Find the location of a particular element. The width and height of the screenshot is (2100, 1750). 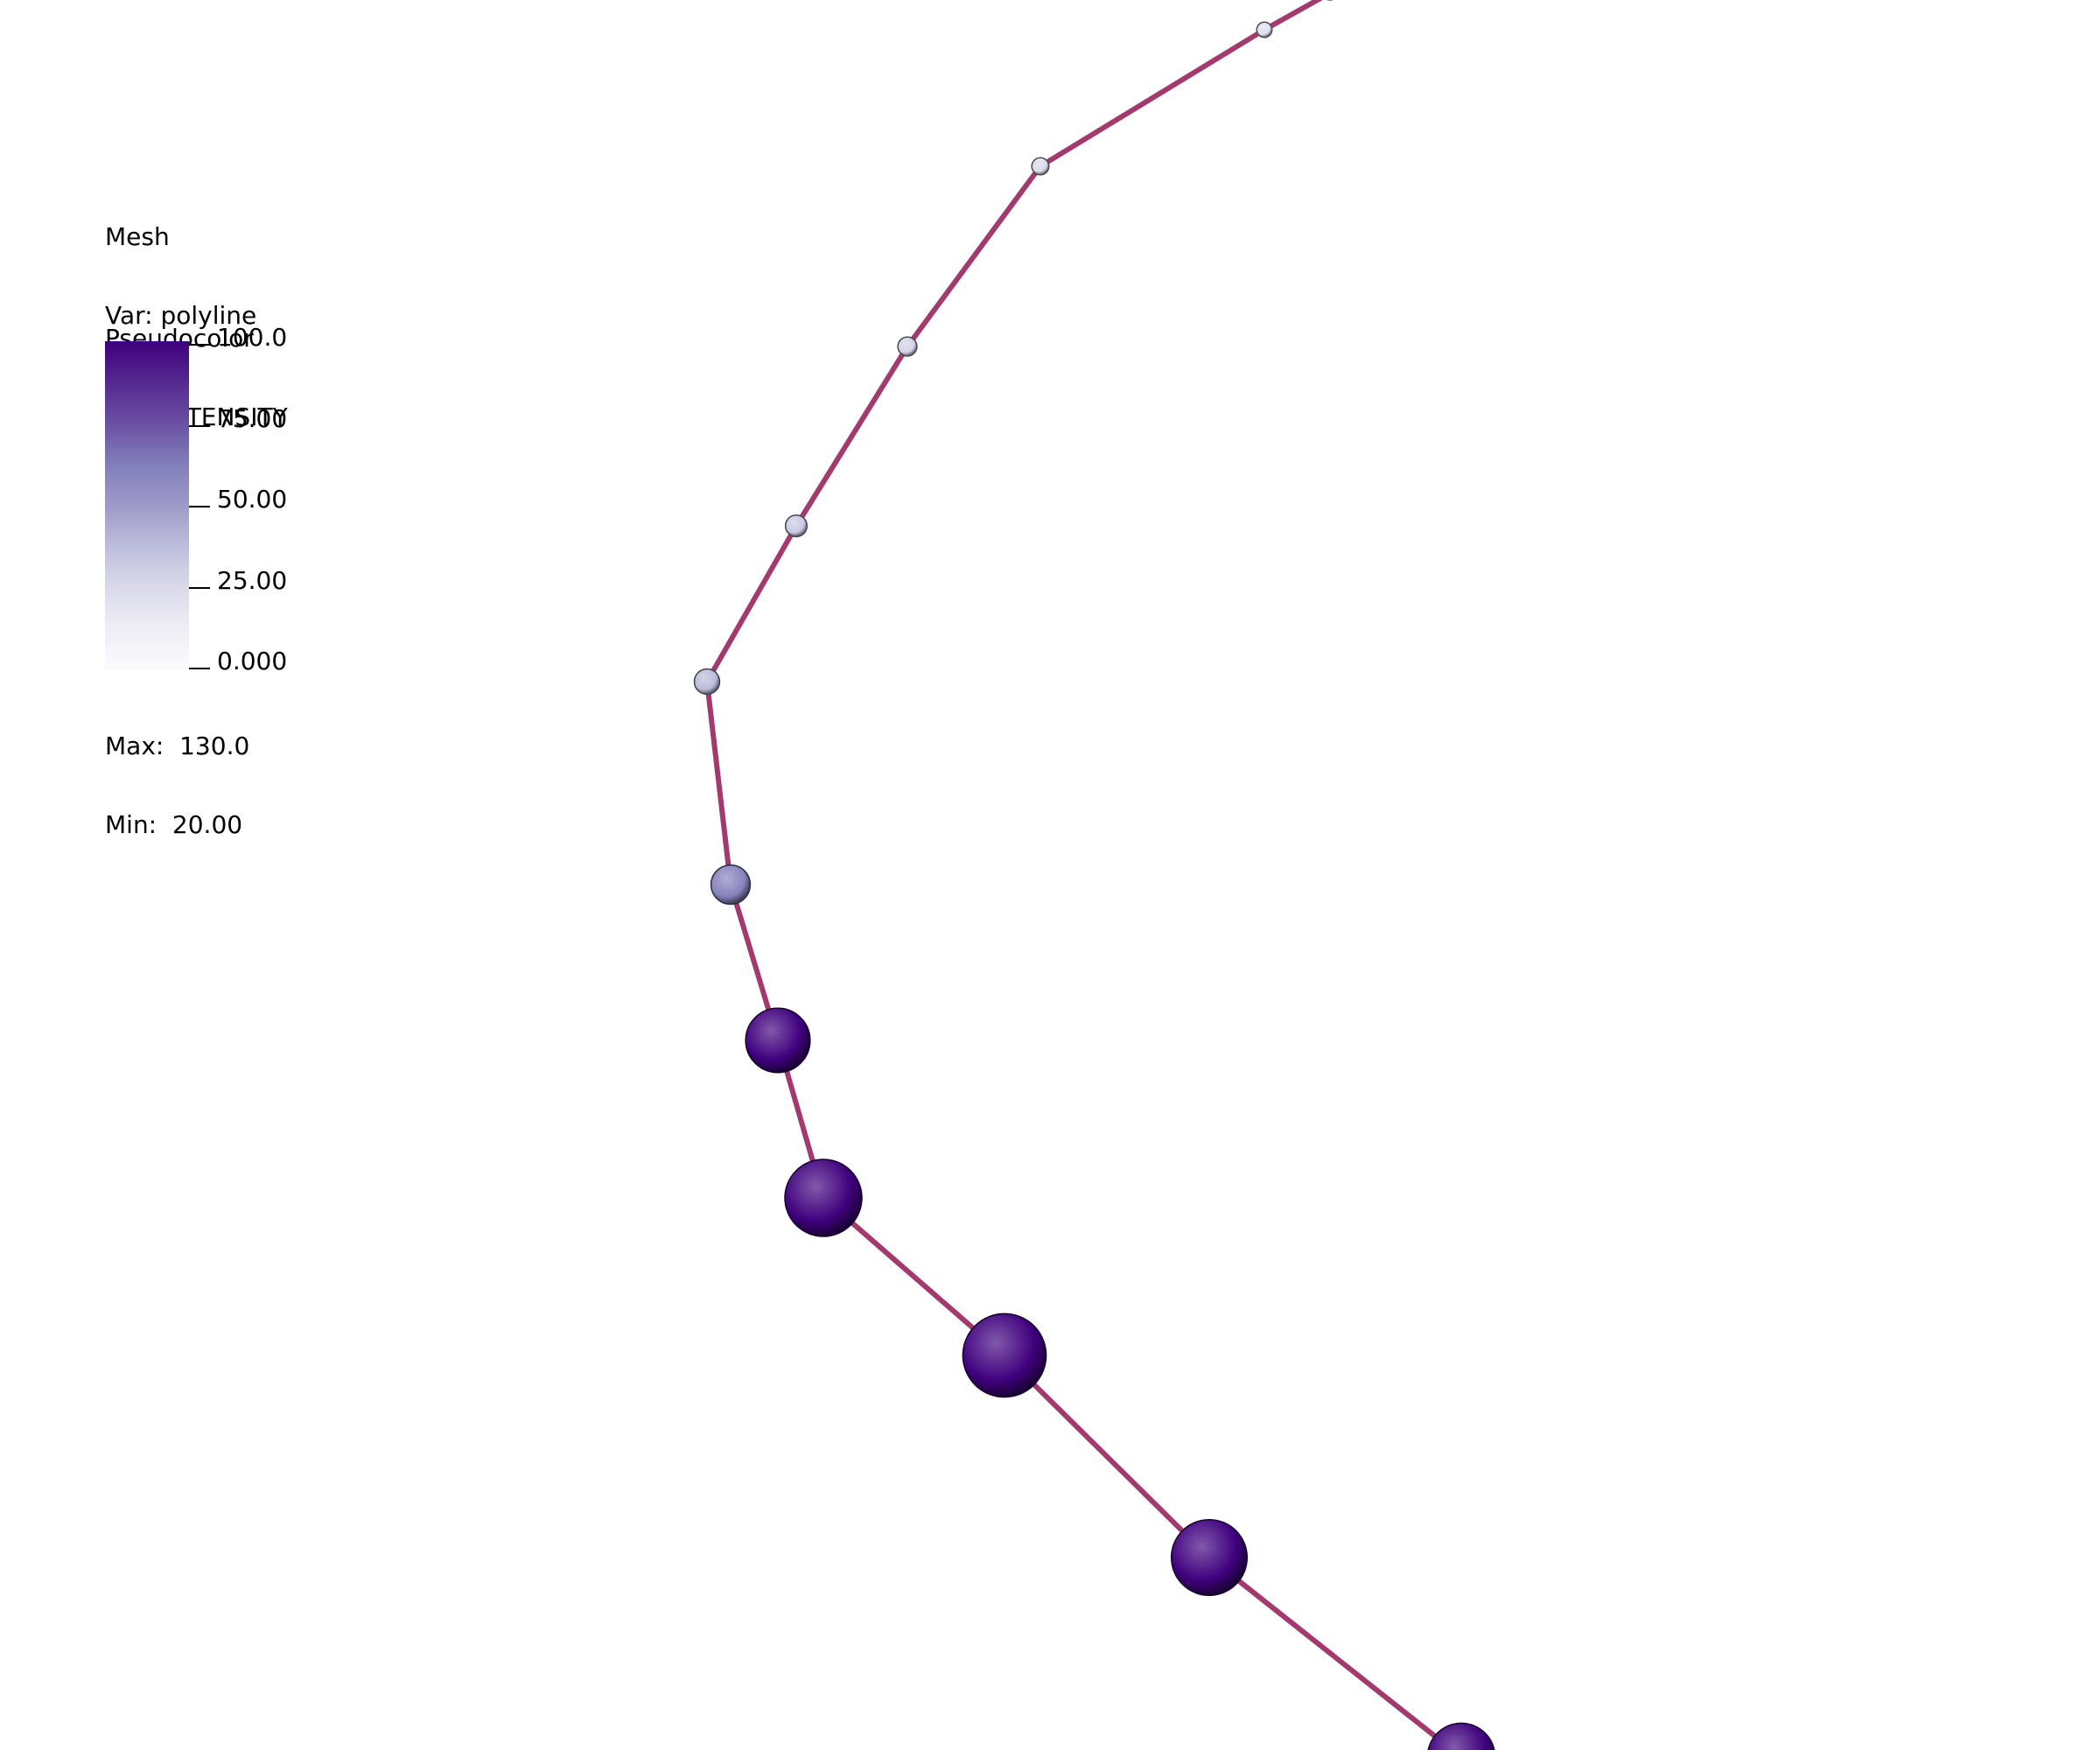

colorbar-tick-label: 75.00 is located at coordinates (252, 418).